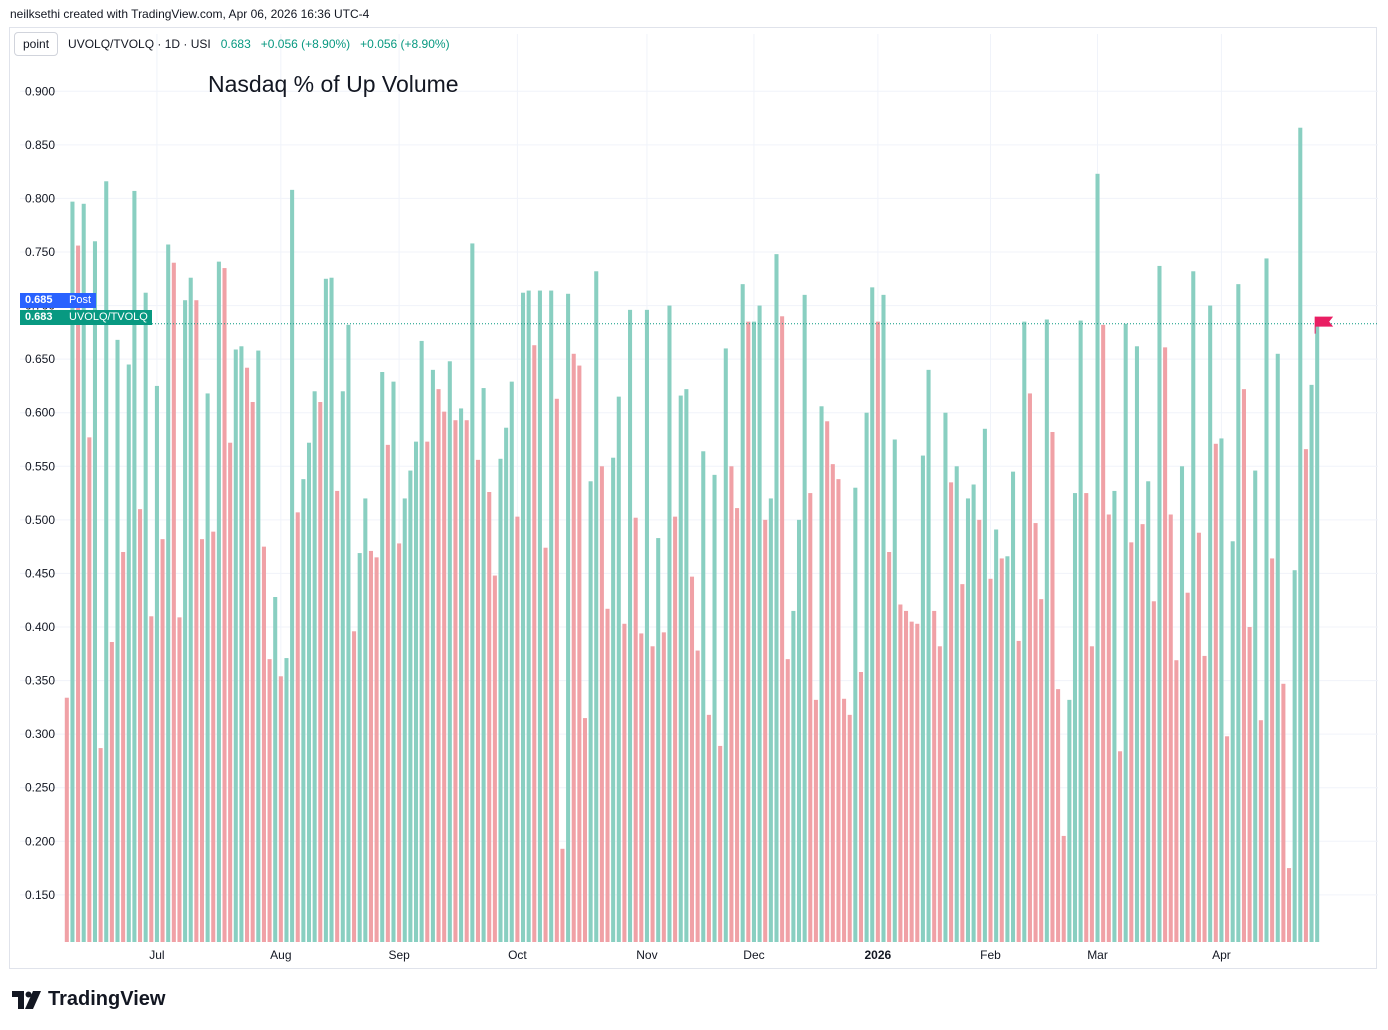  Describe the element at coordinates (280, 955) in the screenshot. I see `x-tick-label: Aug` at that location.